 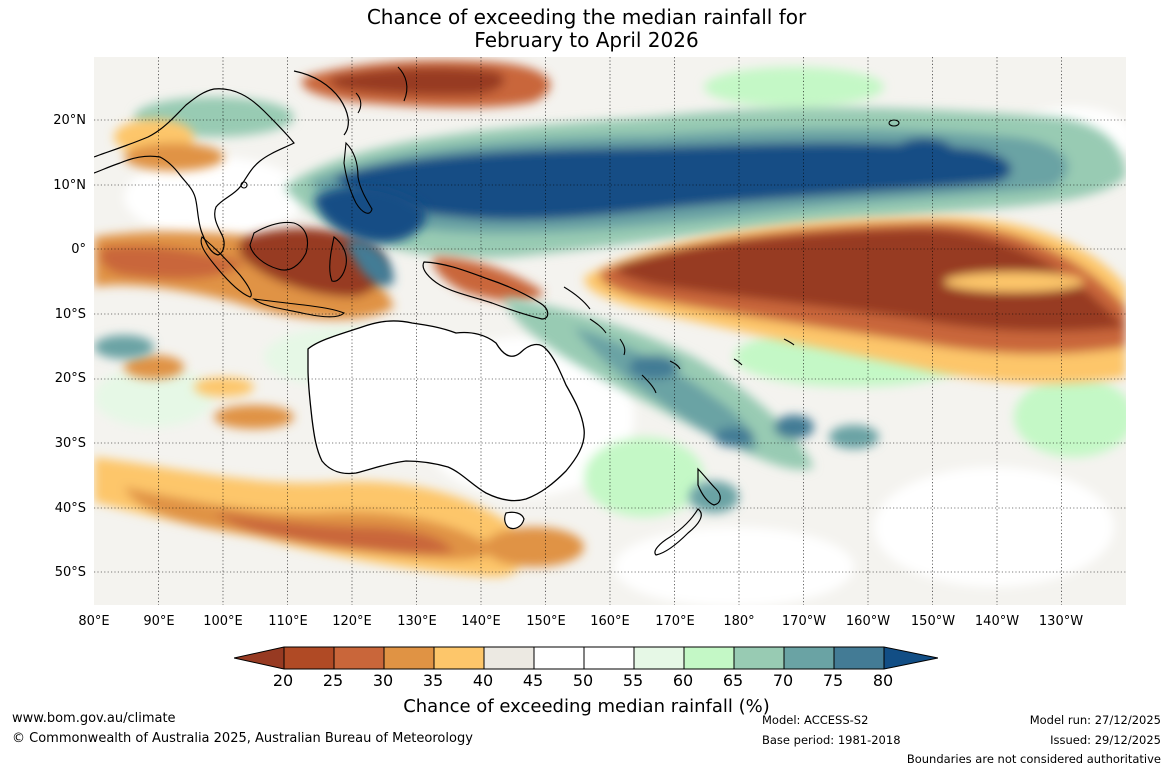 I want to click on lon-label: 100°E, so click(x=223, y=621).